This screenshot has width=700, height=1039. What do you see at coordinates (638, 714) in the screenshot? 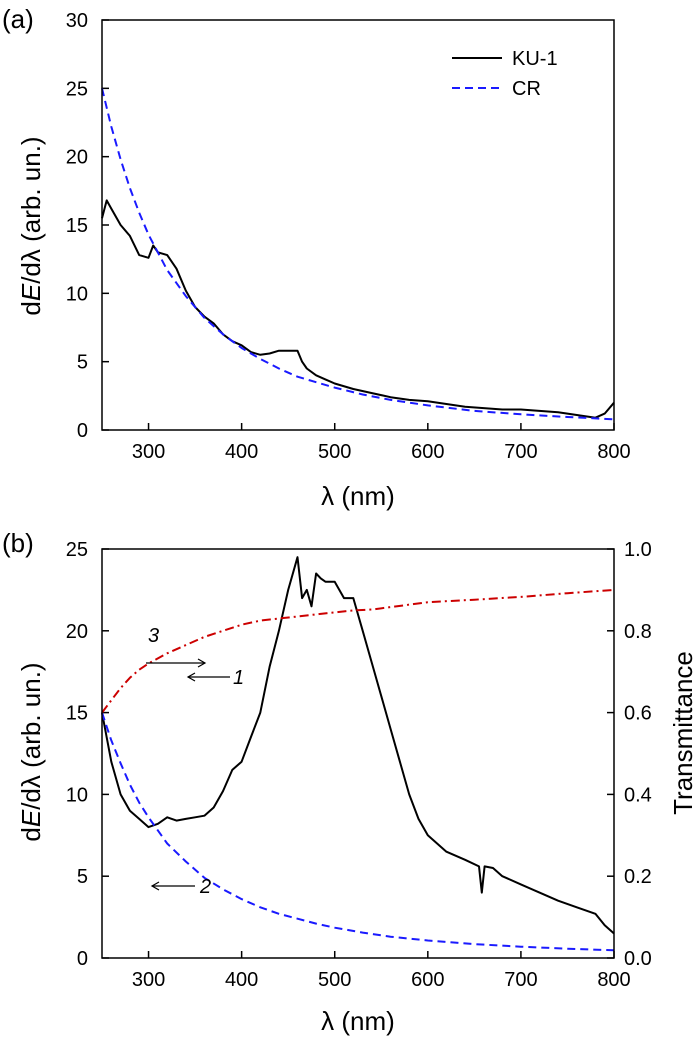
I see `y2-tick-label: 0.6` at bounding box center [638, 714].